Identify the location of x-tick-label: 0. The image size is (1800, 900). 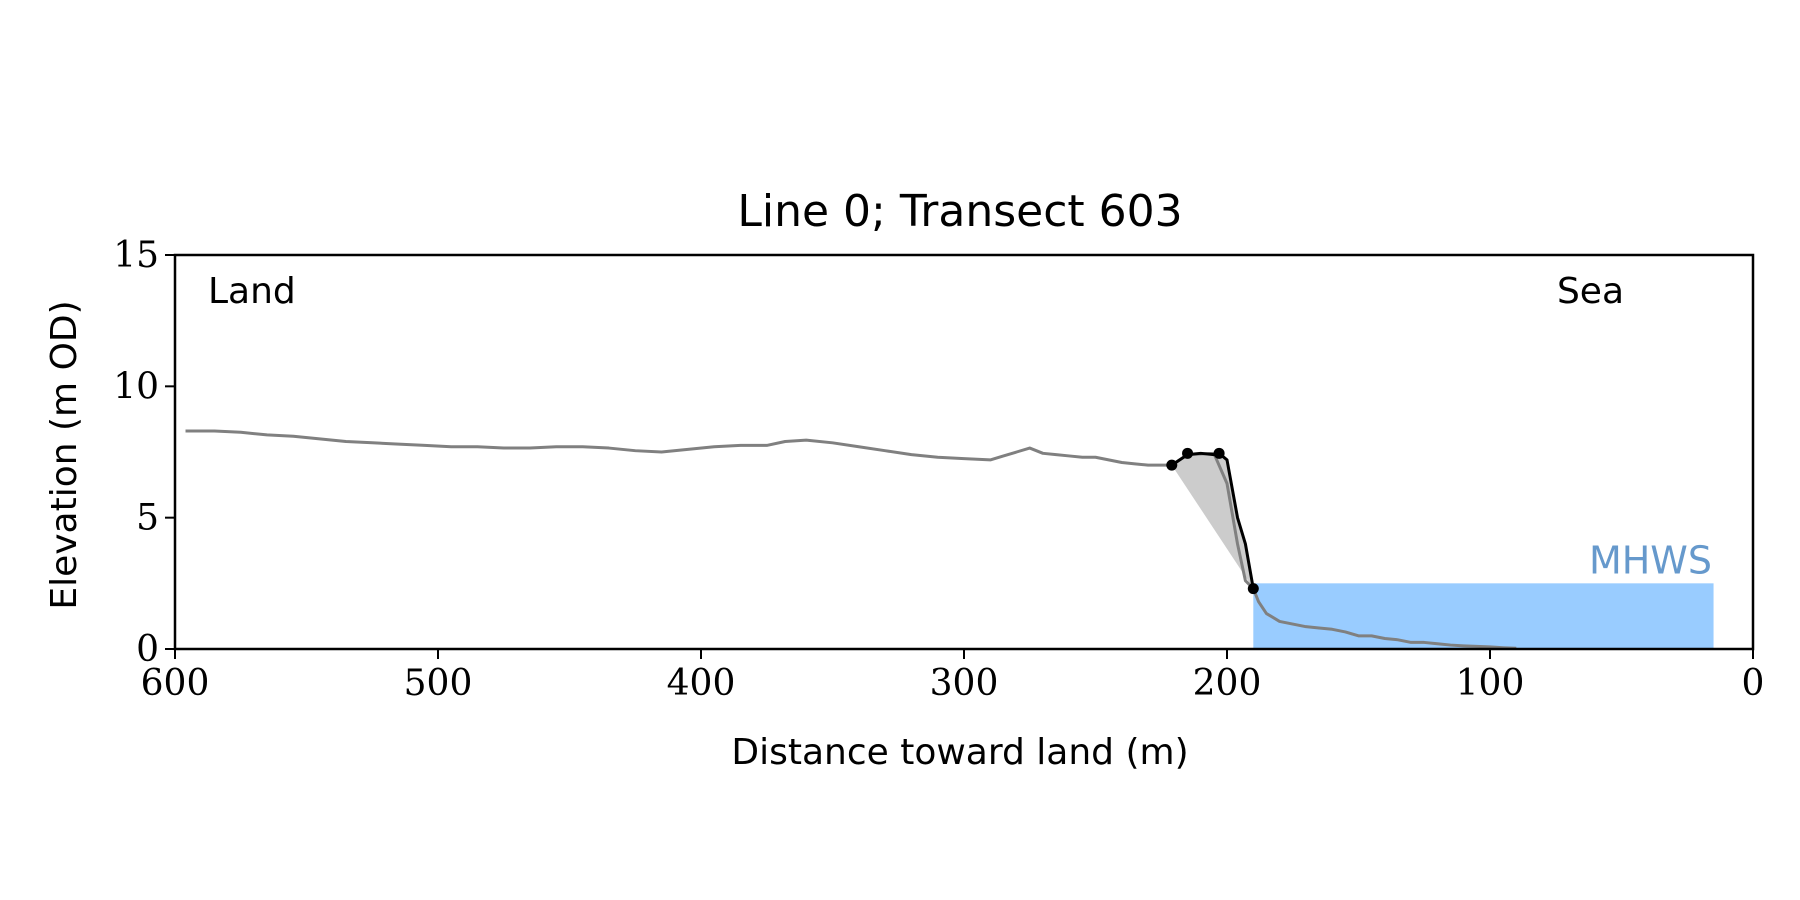
(1753, 683).